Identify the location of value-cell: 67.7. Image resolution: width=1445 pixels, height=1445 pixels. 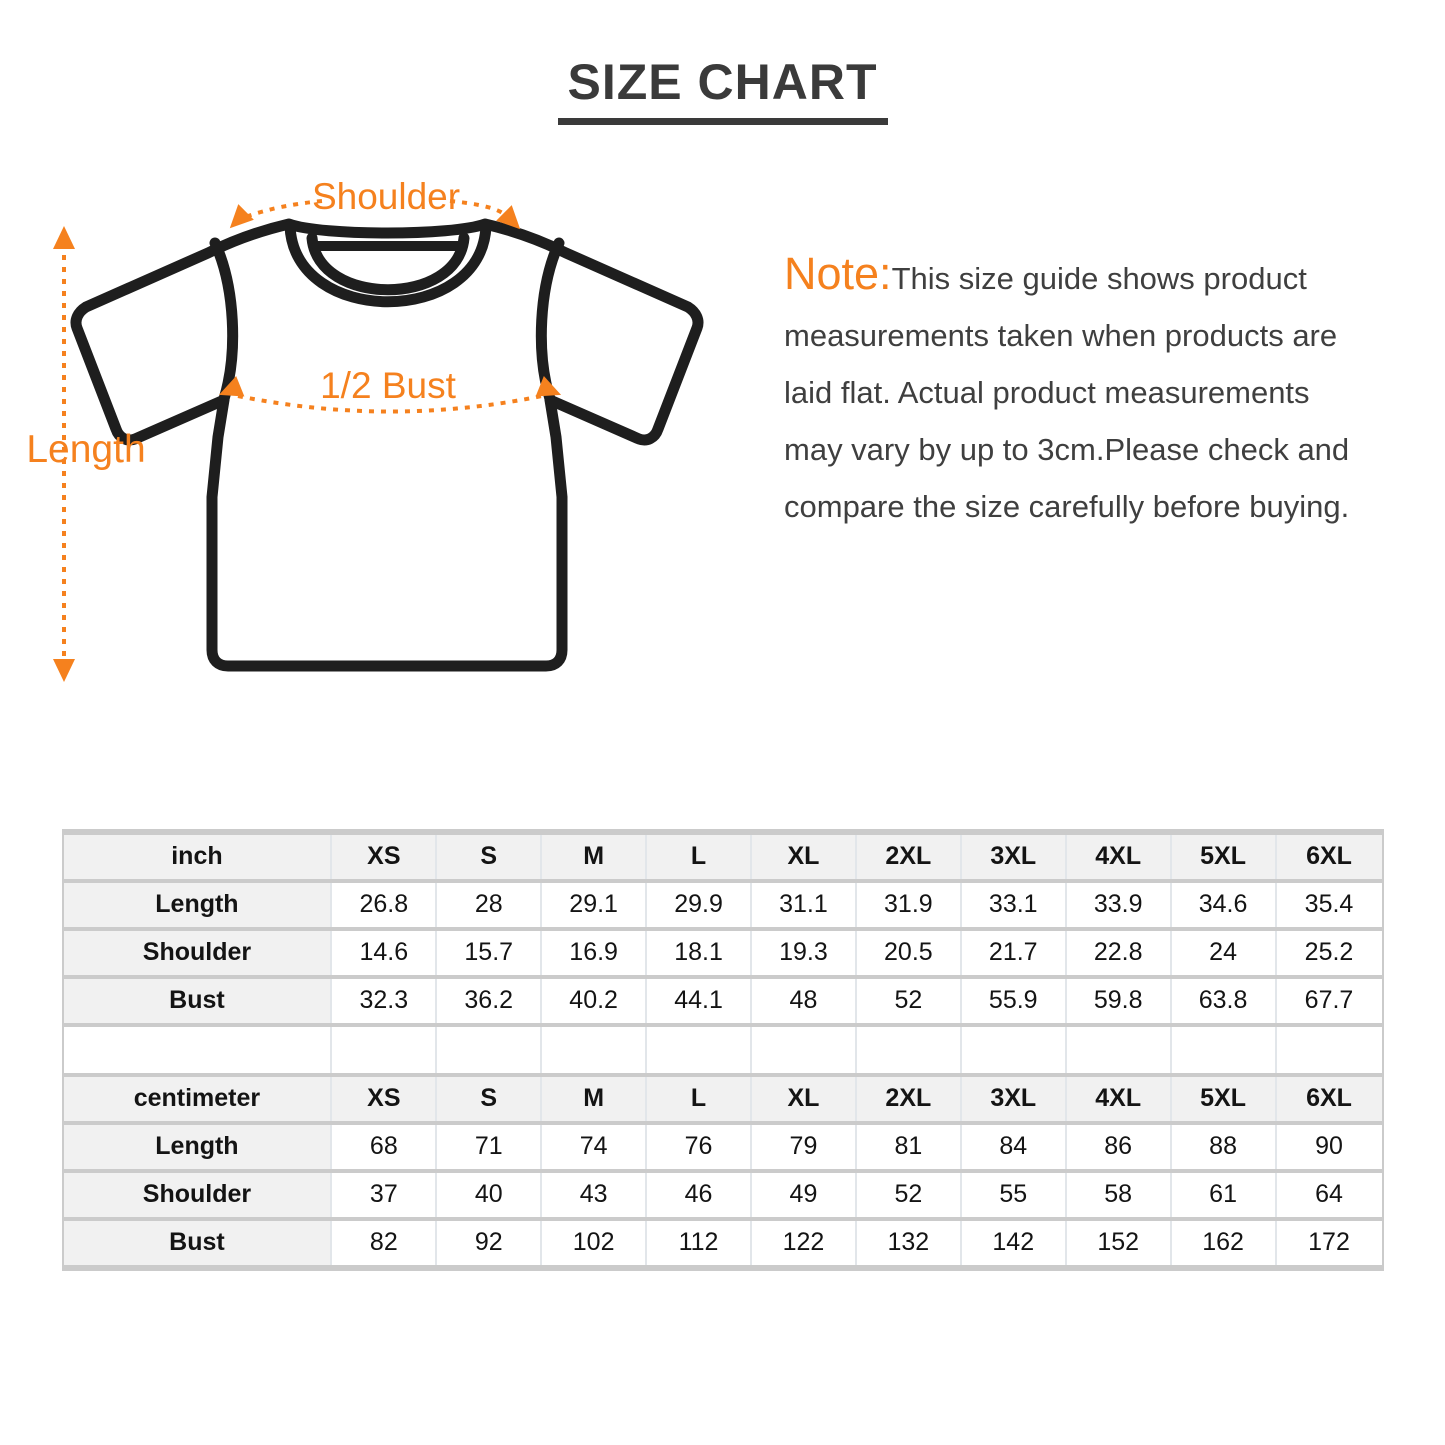
(1329, 1000).